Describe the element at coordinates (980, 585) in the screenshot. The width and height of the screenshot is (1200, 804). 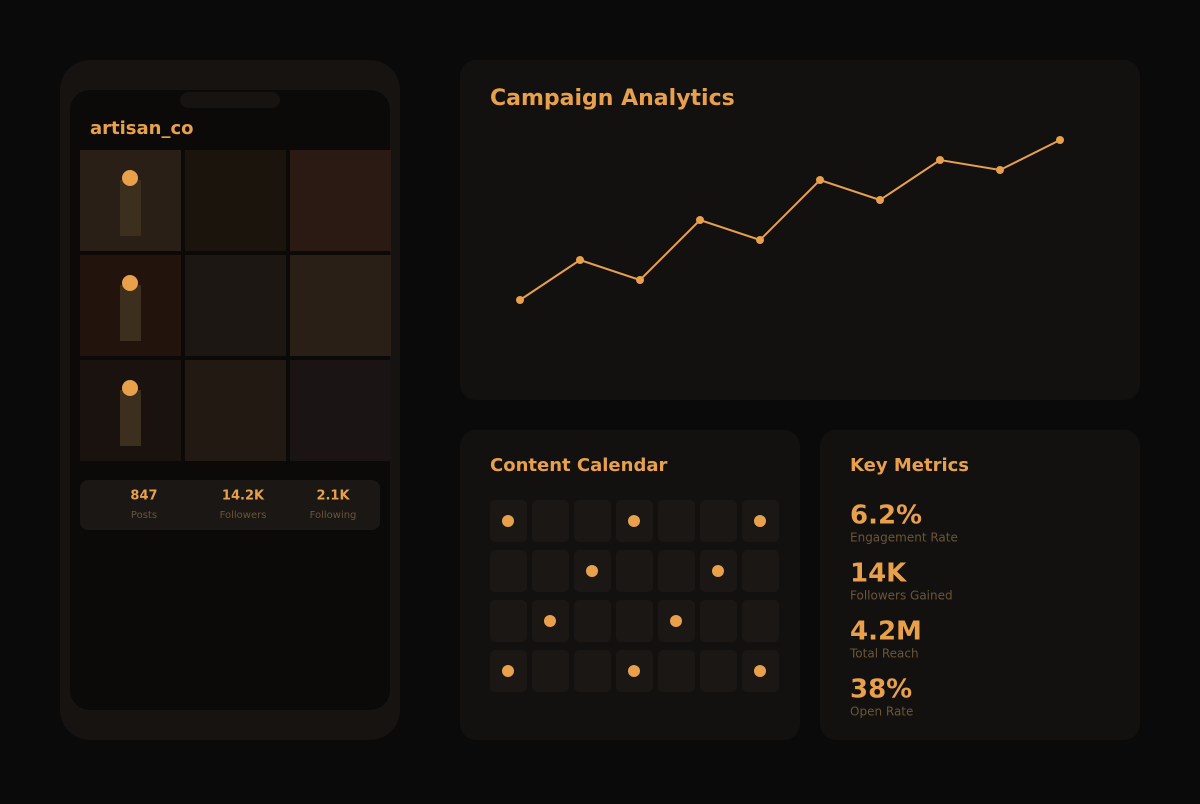
I see `metrics-card` at that location.